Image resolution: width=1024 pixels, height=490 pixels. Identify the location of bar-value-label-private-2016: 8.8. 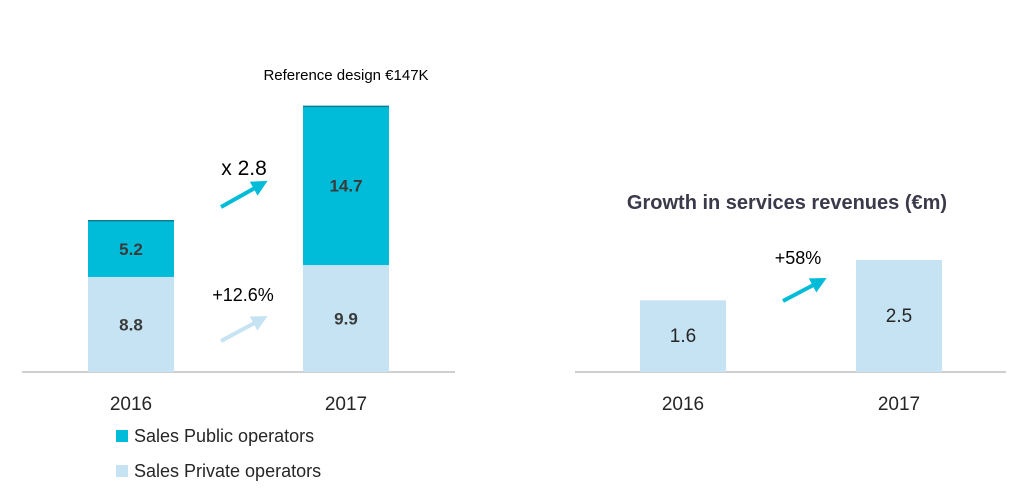
(131, 324).